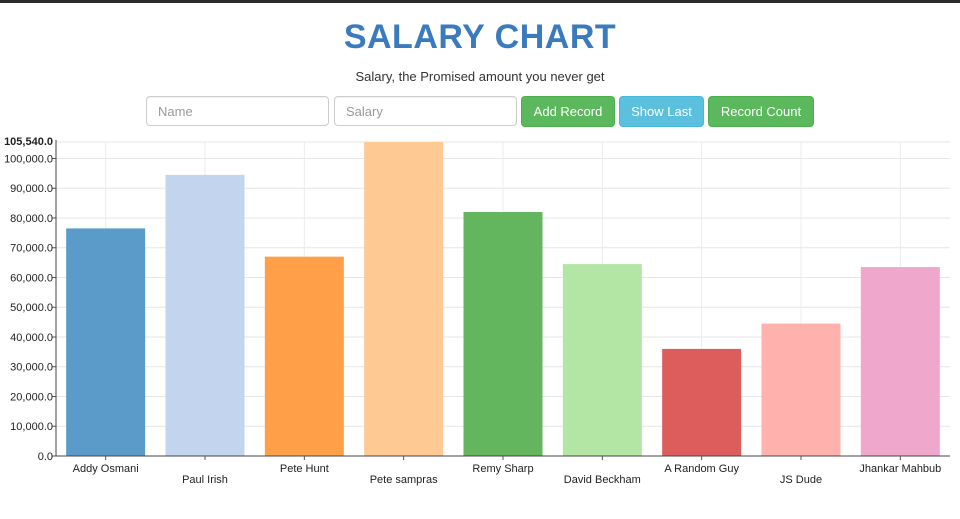 The image size is (960, 519). What do you see at coordinates (602, 480) in the screenshot?
I see `x-tick-label: David Beckham` at bounding box center [602, 480].